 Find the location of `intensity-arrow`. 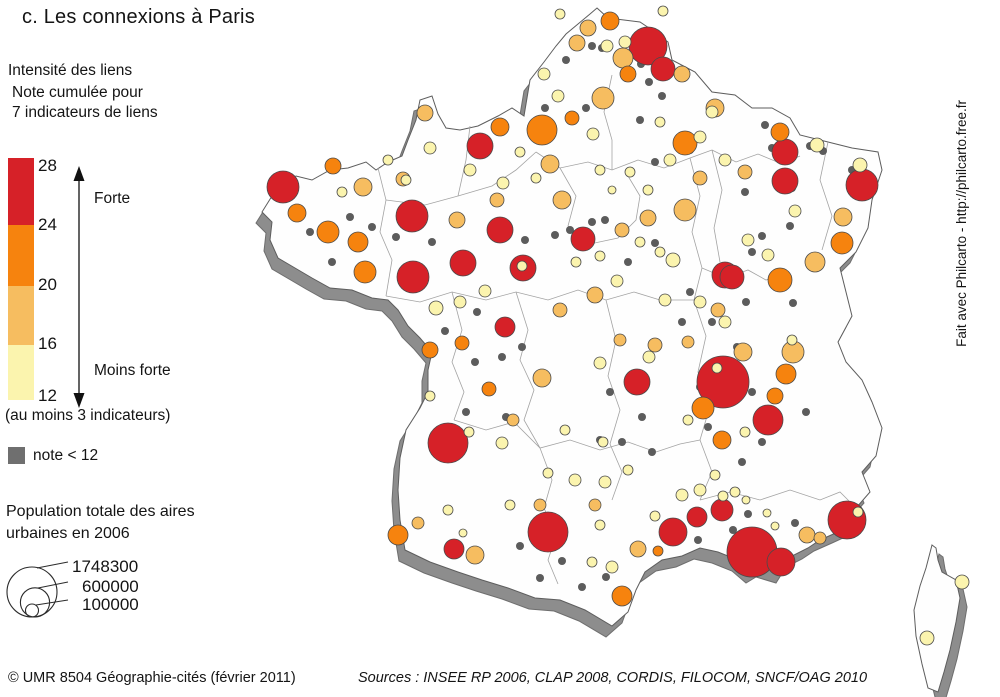

intensity-arrow is located at coordinates (79, 287).